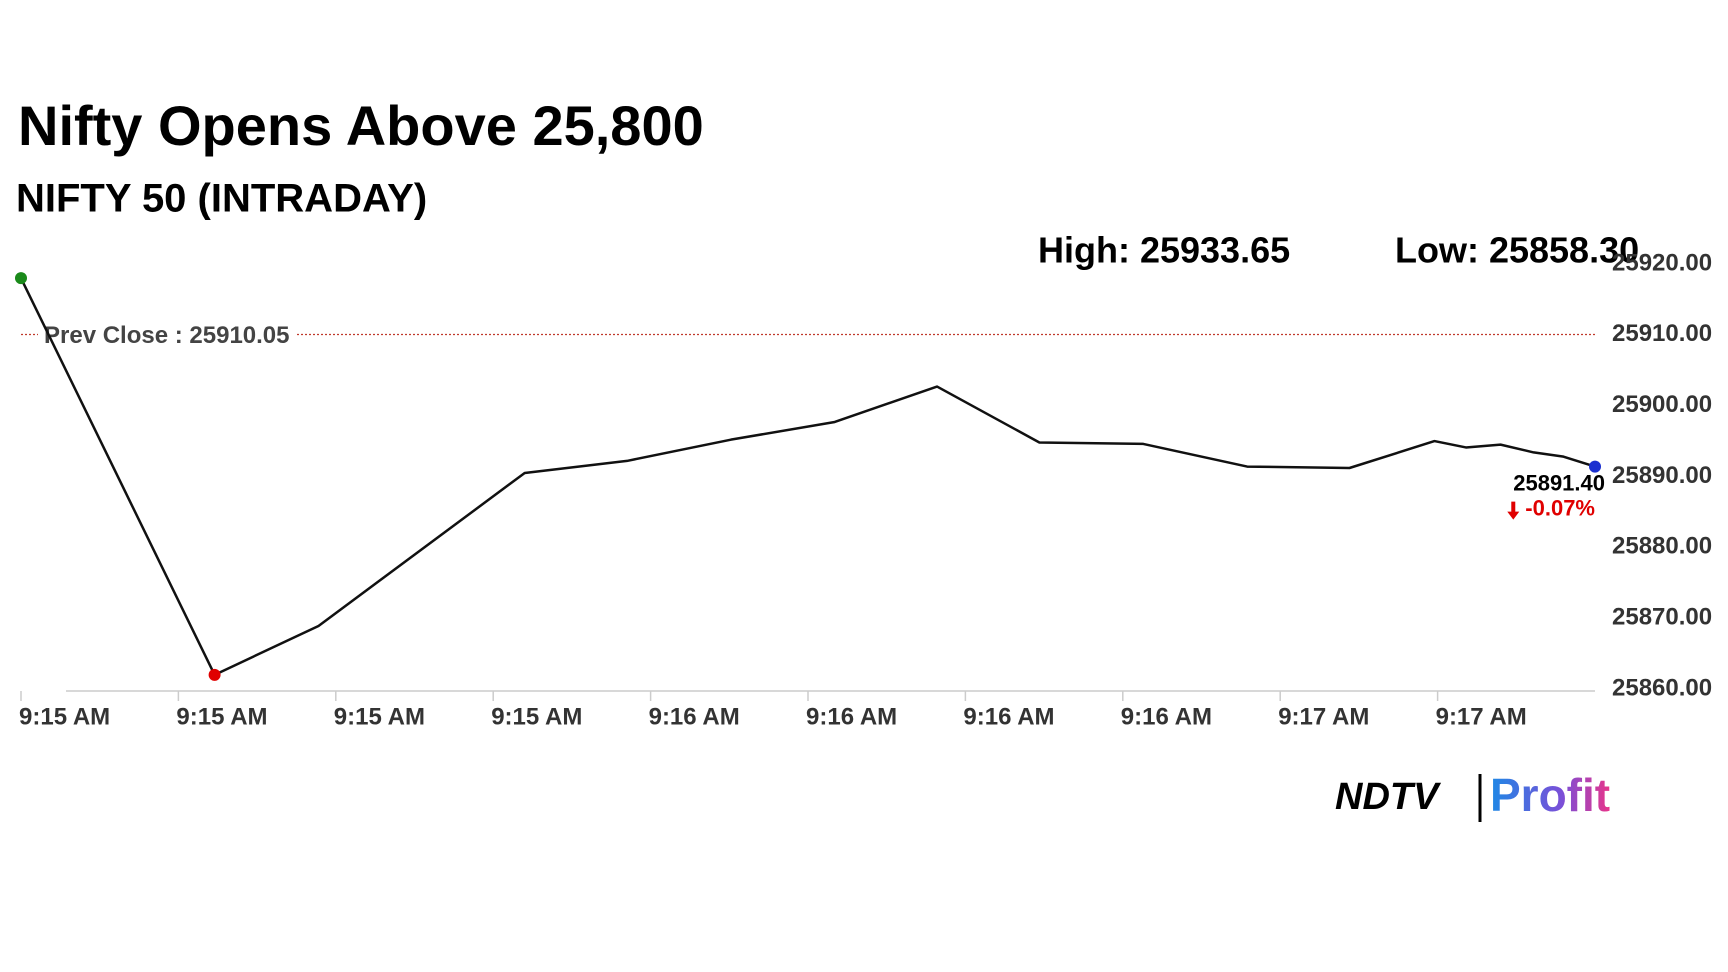 This screenshot has width=1728, height=972. Describe the element at coordinates (1662, 687) in the screenshot. I see `y-tick-label: 25860.00` at that location.